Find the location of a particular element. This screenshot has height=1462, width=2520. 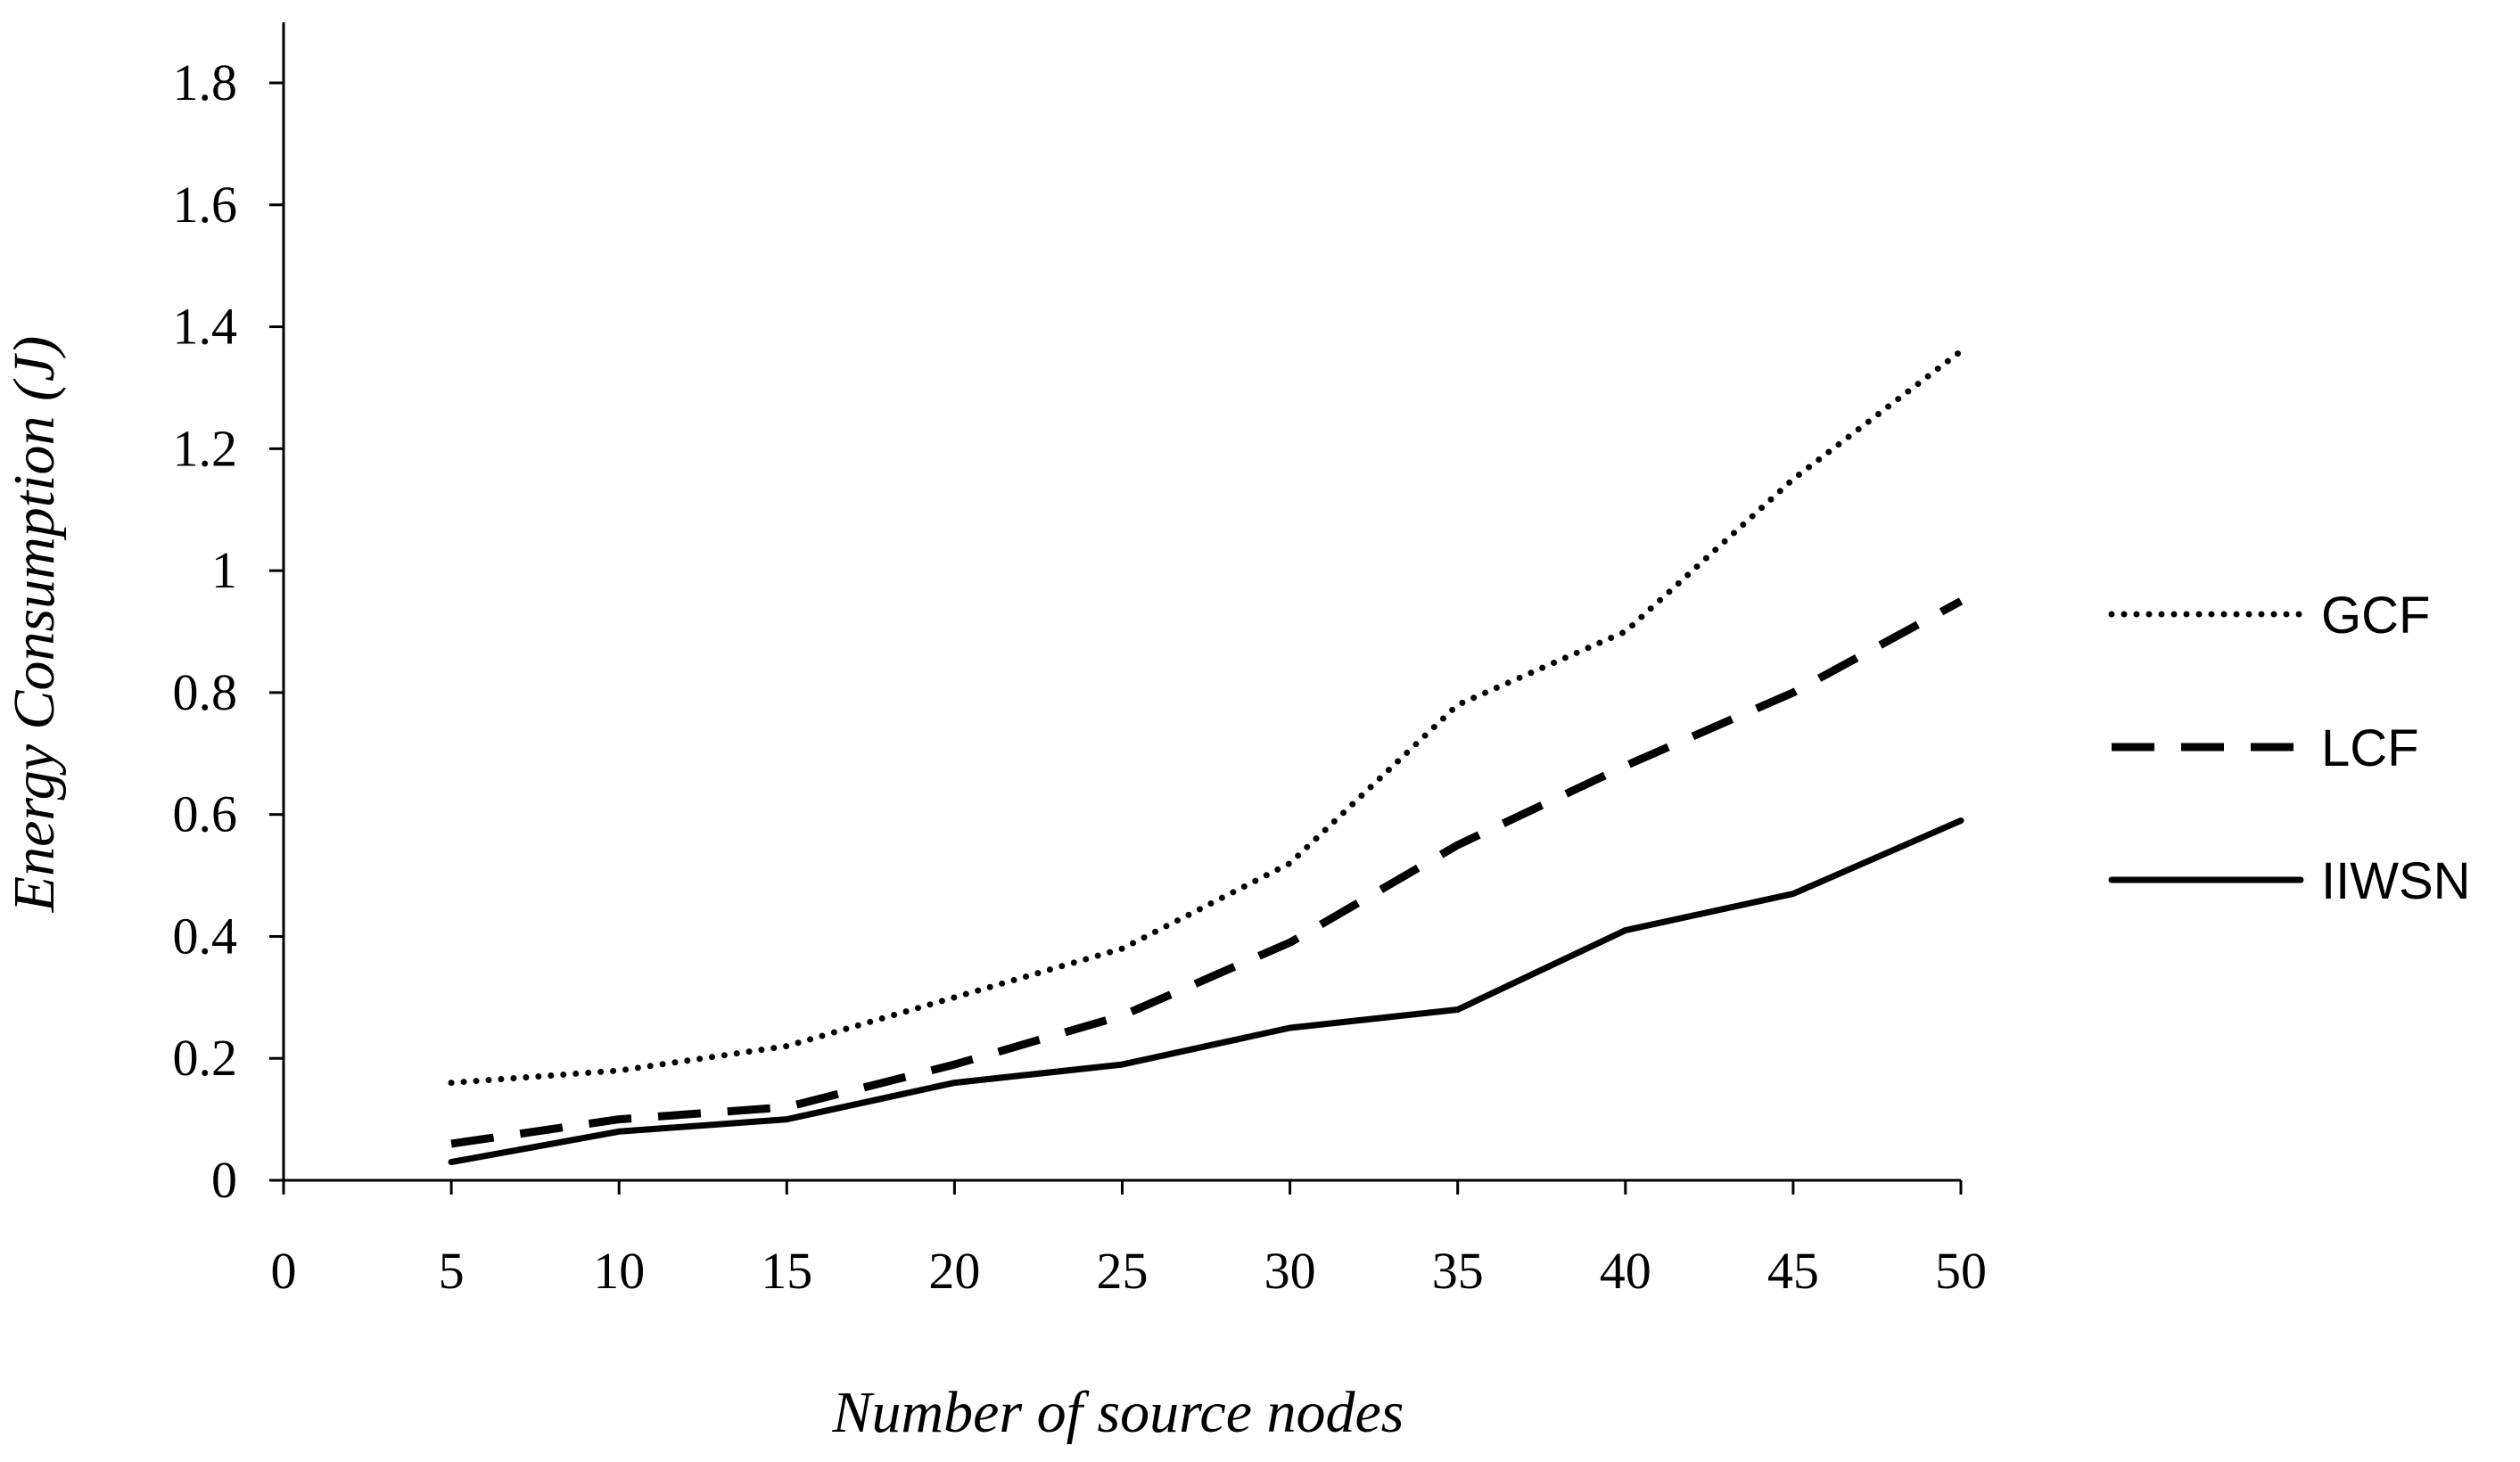

y-tick-label: 0.6 is located at coordinates (205, 814).